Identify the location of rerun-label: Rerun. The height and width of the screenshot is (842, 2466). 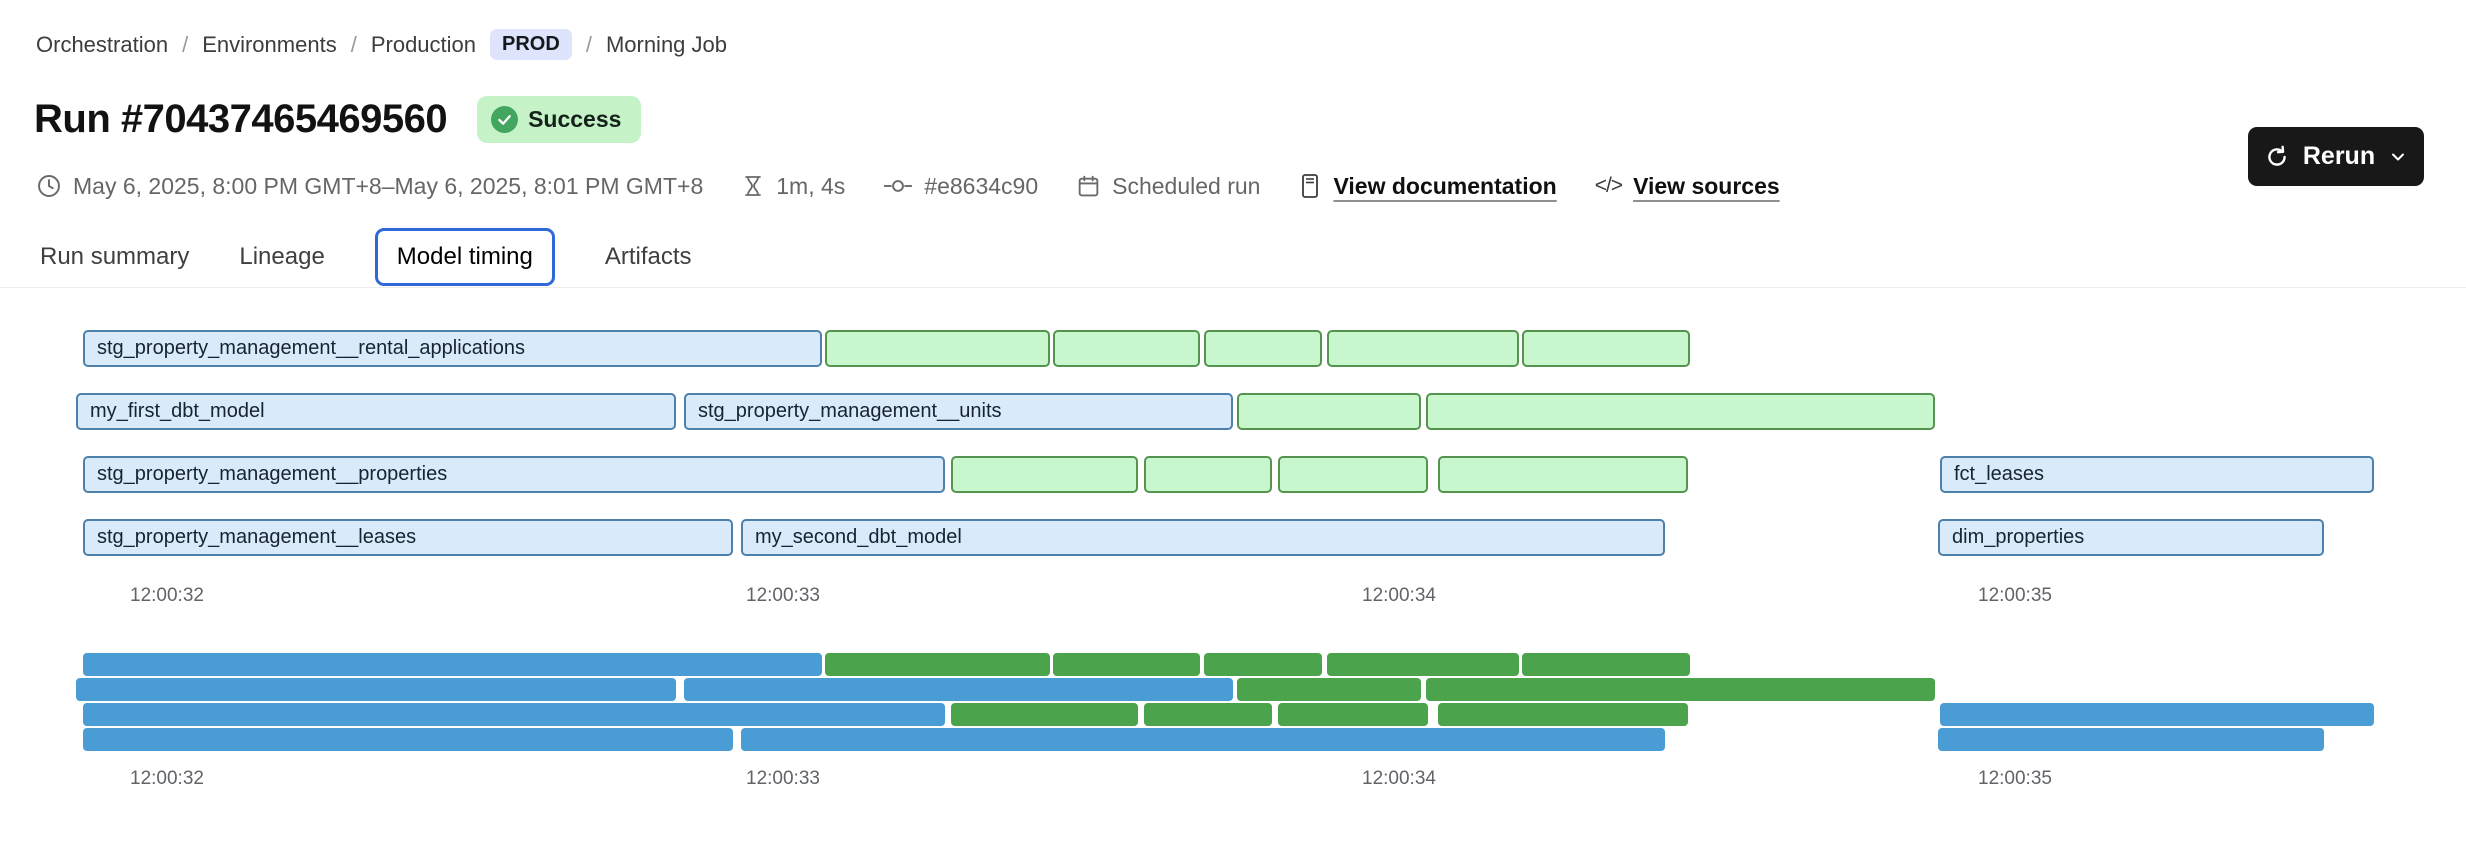
(2339, 156).